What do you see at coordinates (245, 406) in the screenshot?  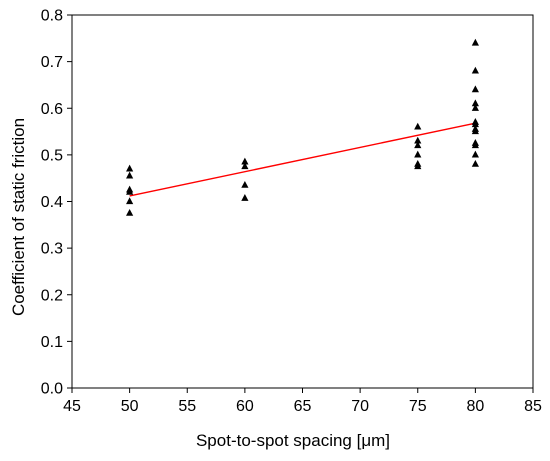 I see `x-tick-label: 60` at bounding box center [245, 406].